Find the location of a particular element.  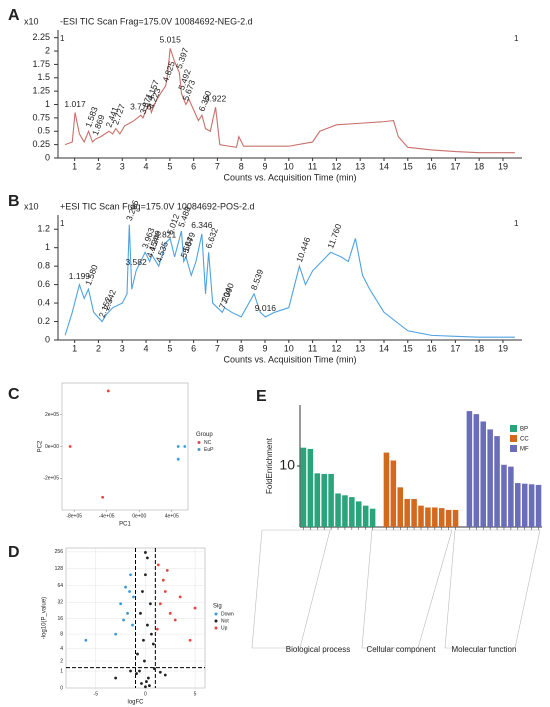

x-axis-label: PC1 is located at coordinates (125, 525).